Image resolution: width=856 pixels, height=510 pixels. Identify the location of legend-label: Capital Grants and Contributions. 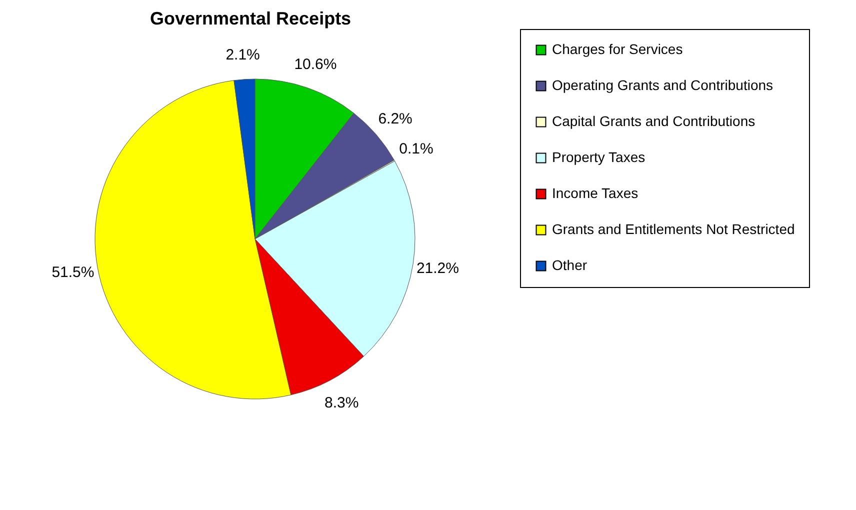
(654, 121).